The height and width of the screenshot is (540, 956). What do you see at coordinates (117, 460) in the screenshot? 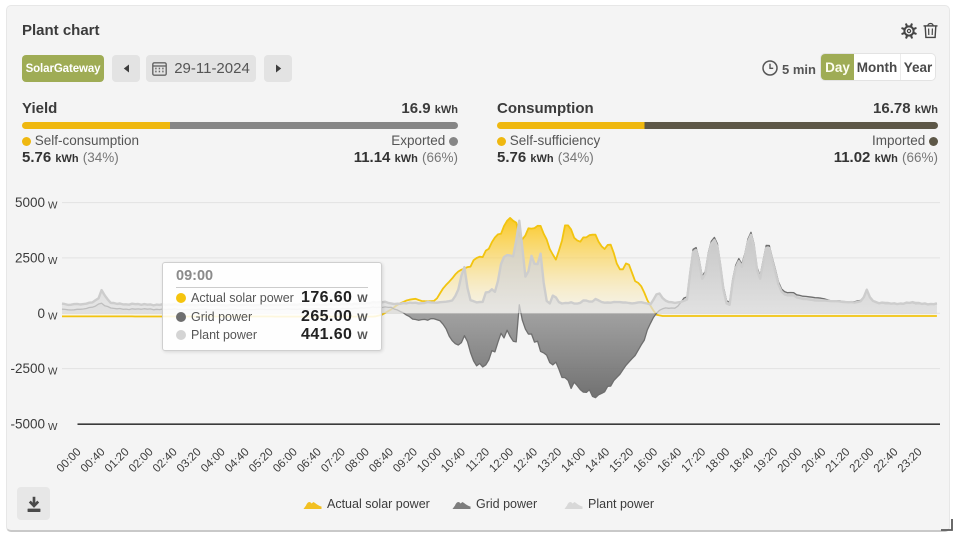
I see `svg-text: 01:20` at bounding box center [117, 460].